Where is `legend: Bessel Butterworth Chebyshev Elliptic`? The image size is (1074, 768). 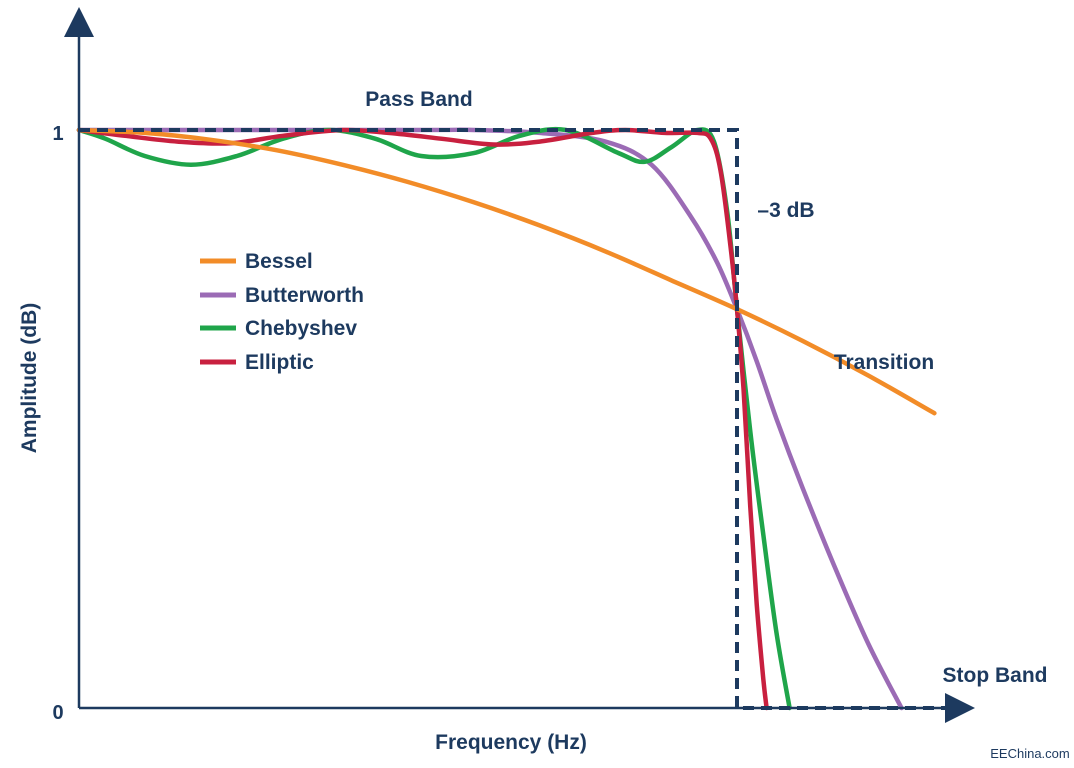 legend: Bessel Butterworth Chebyshev Elliptic is located at coordinates (282, 312).